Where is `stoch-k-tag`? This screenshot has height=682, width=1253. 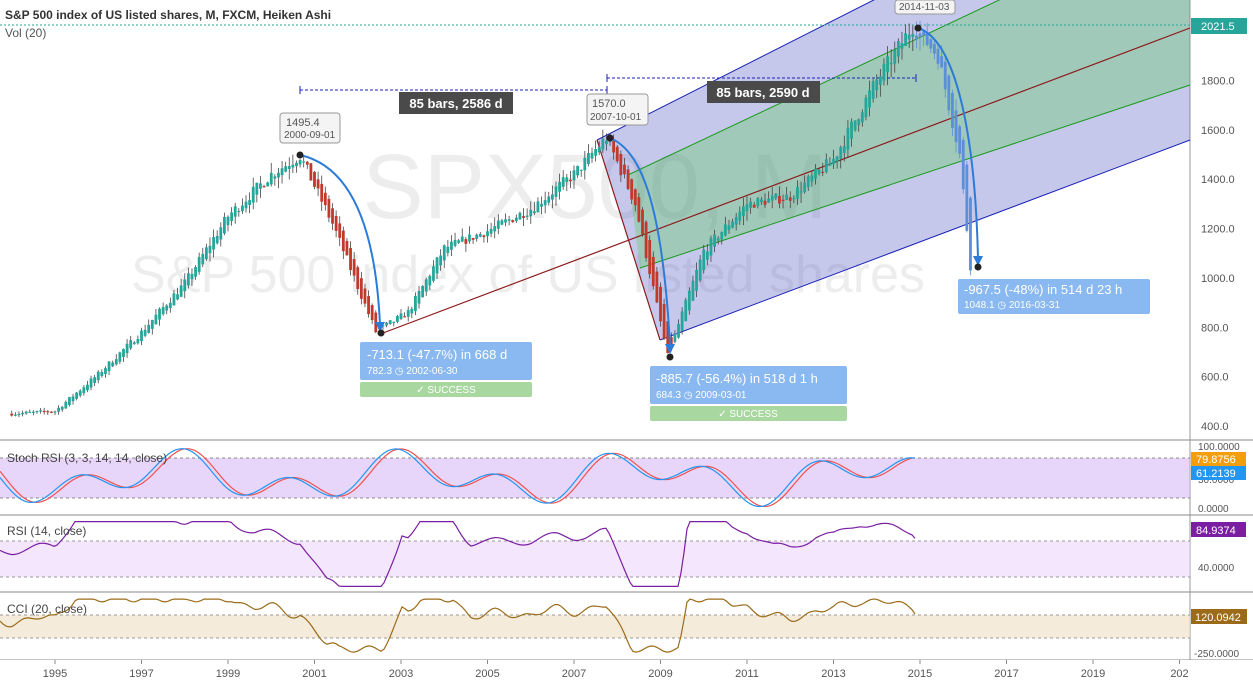 stoch-k-tag is located at coordinates (1218, 459).